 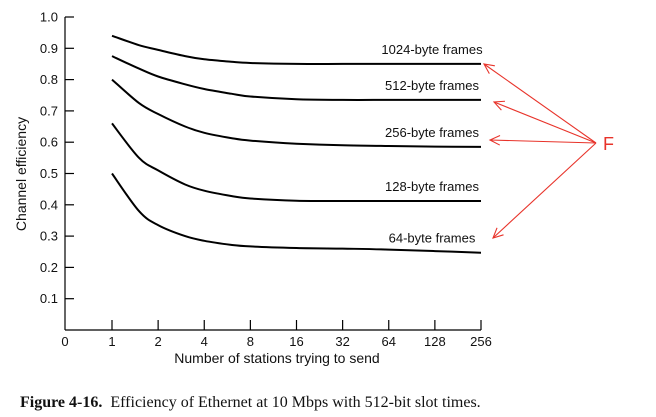 What do you see at coordinates (432, 186) in the screenshot?
I see `series-label: 128-byte frames` at bounding box center [432, 186].